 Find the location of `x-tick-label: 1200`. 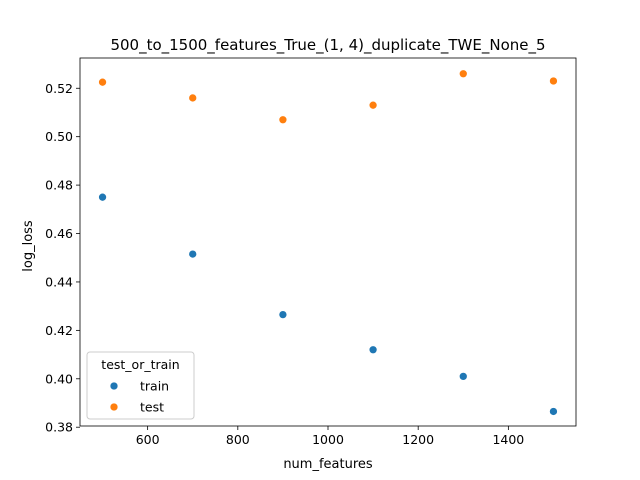

x-tick-label: 1200 is located at coordinates (418, 439).